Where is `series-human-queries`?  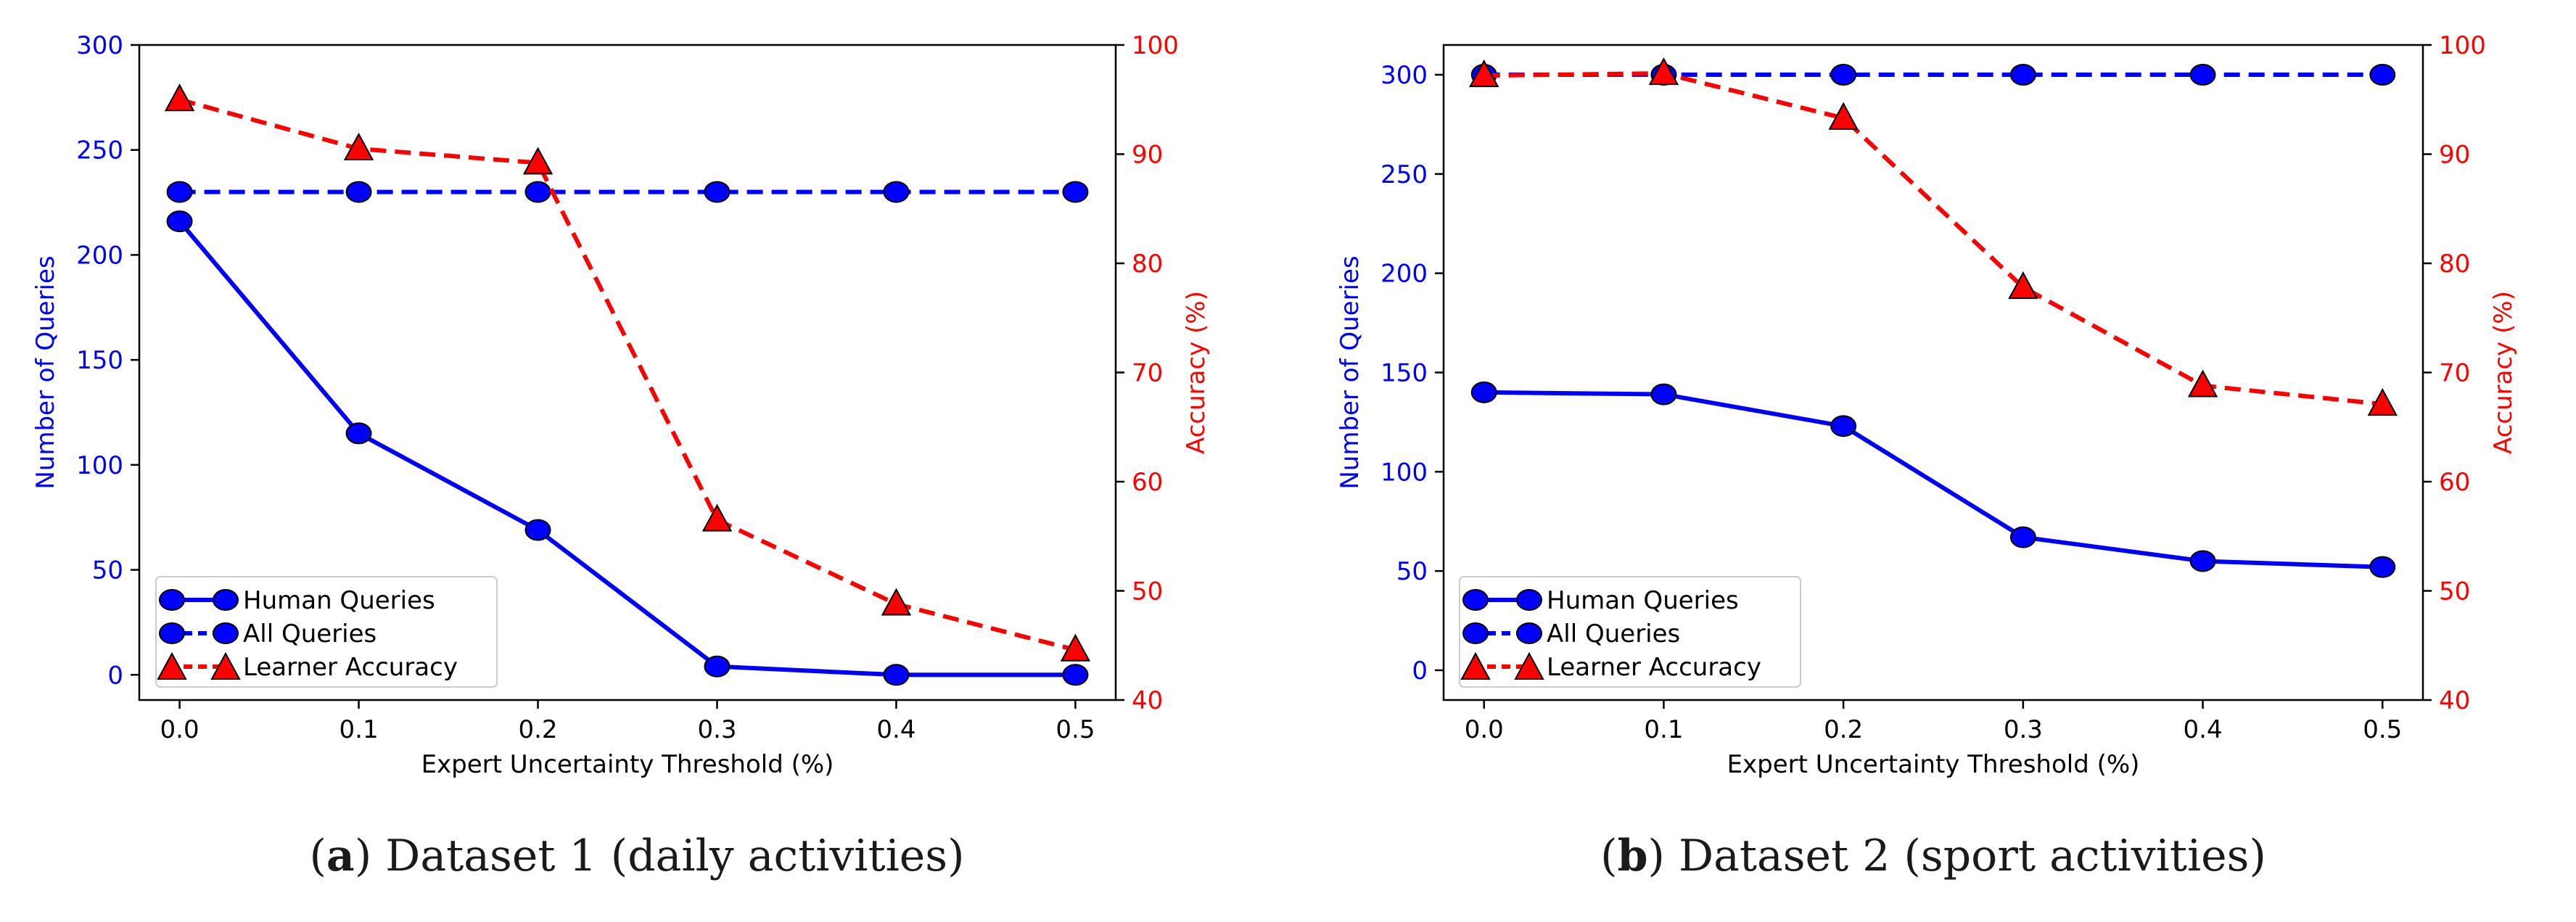 series-human-queries is located at coordinates (1933, 480).